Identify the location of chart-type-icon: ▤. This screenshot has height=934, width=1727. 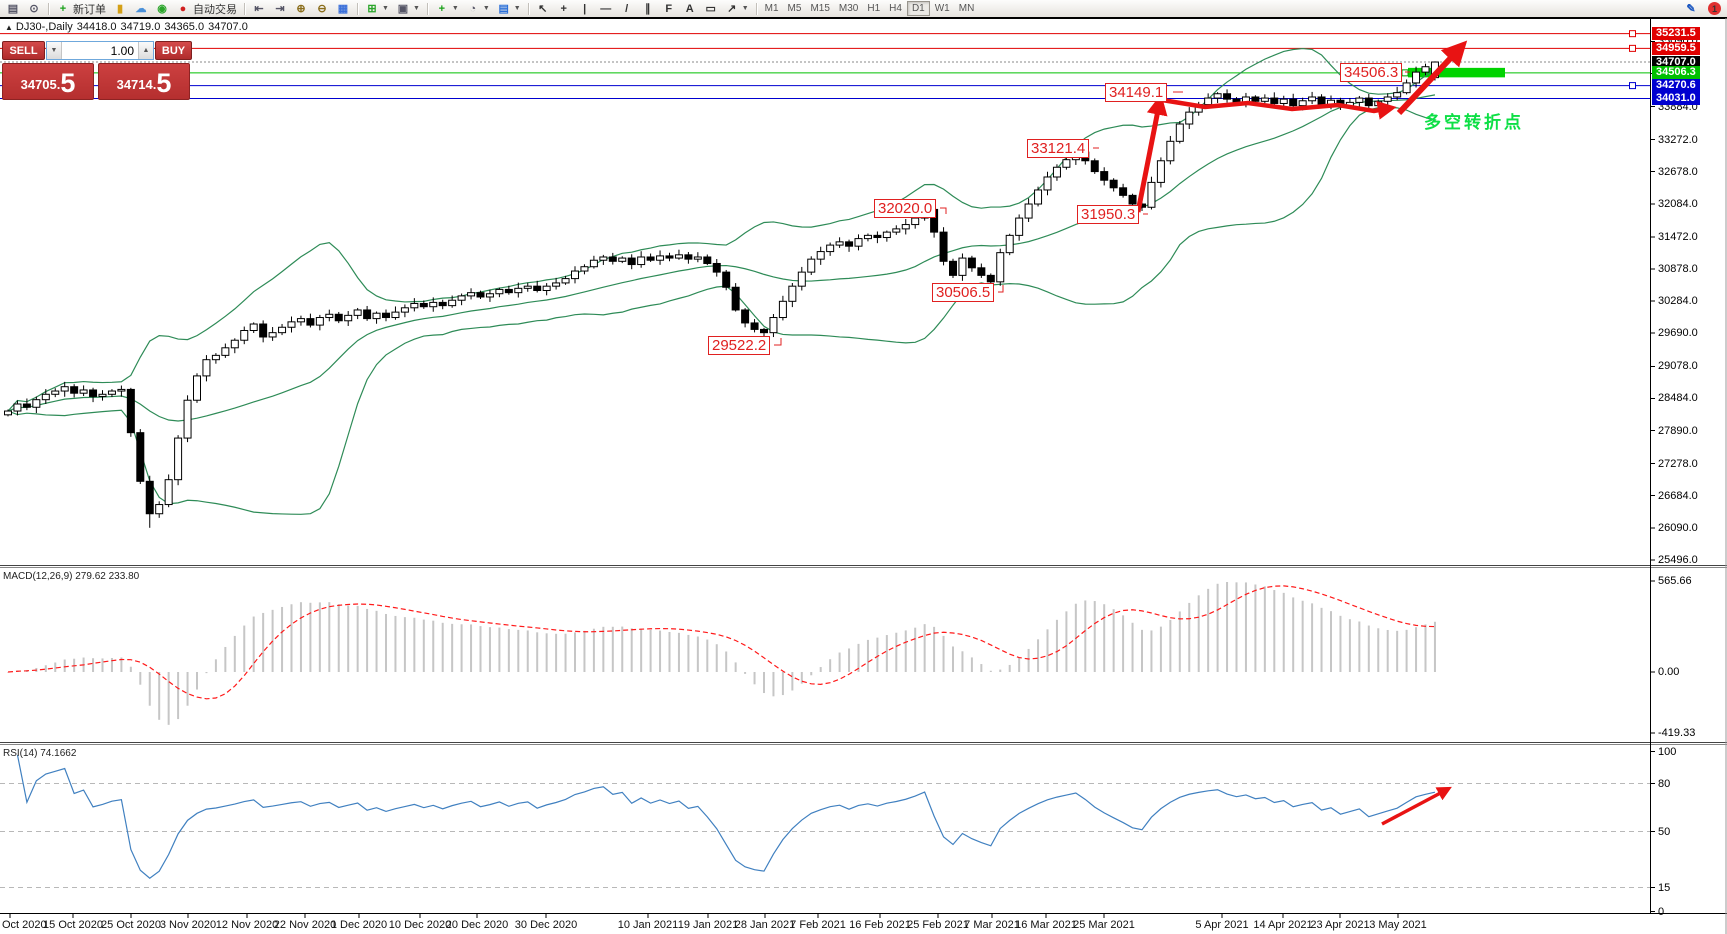
(503, 8).